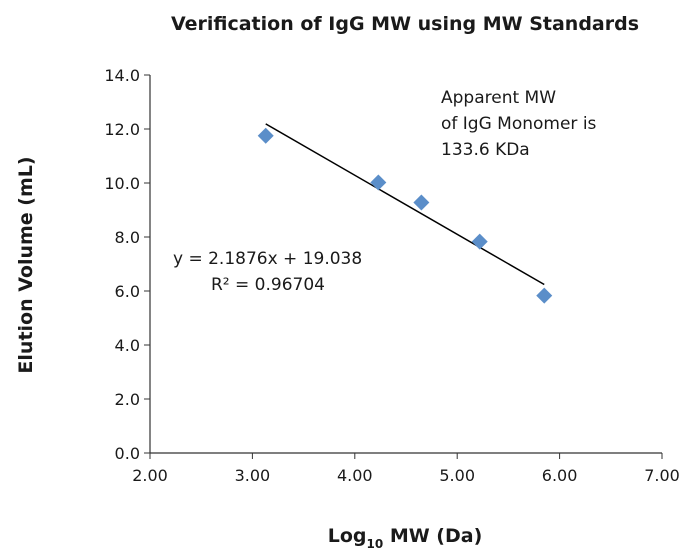  What do you see at coordinates (267, 259) in the screenshot?
I see `equation: y = 2.1876x + 19.038` at bounding box center [267, 259].